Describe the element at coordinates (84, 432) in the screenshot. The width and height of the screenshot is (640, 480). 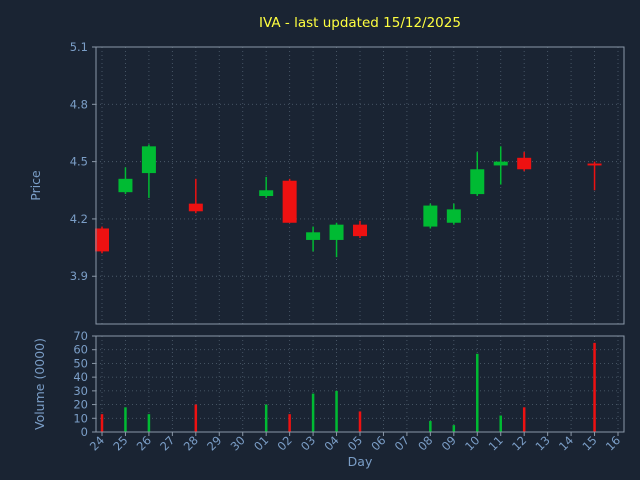
I see `volume-tick-label: 0` at that location.